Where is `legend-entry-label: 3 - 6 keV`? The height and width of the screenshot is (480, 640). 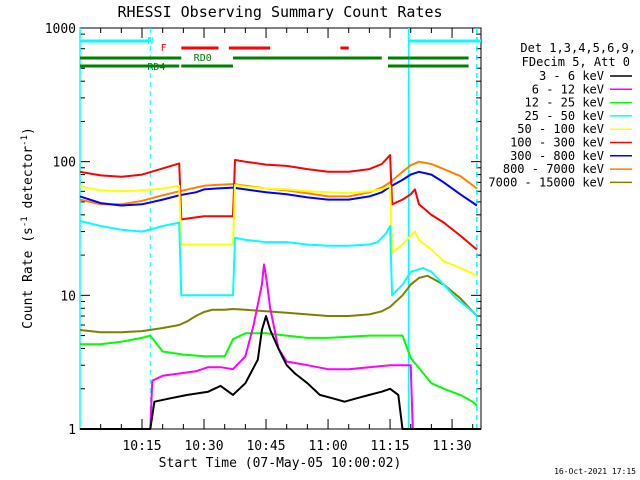
legend-entry-label: 3 - 6 keV is located at coordinates (571, 76).